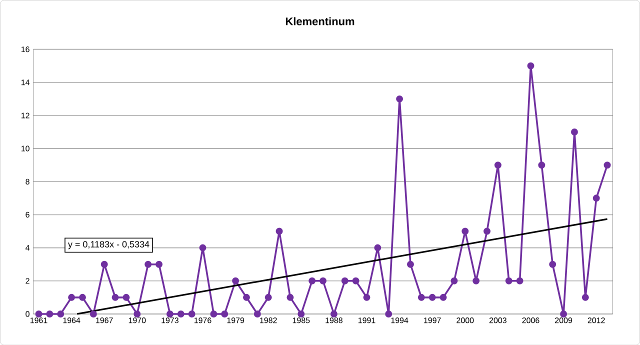 This screenshot has width=640, height=345. What do you see at coordinates (109, 245) in the screenshot?
I see `annotation: y = 0,1183x - 0,5334` at bounding box center [109, 245].